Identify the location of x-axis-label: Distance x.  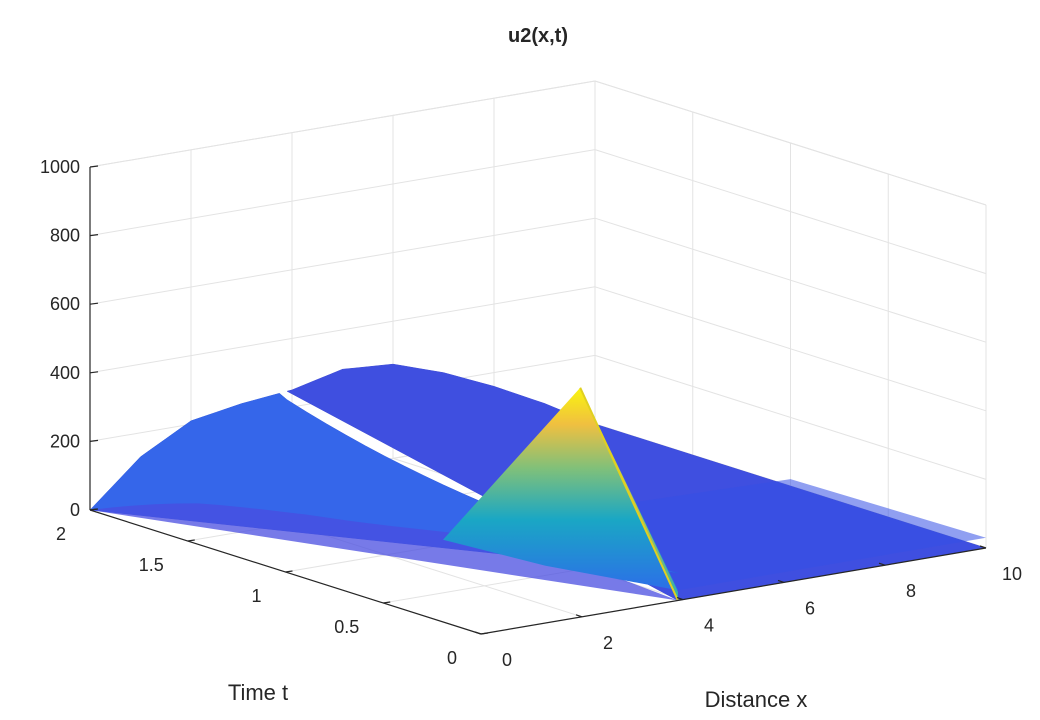
(756, 699).